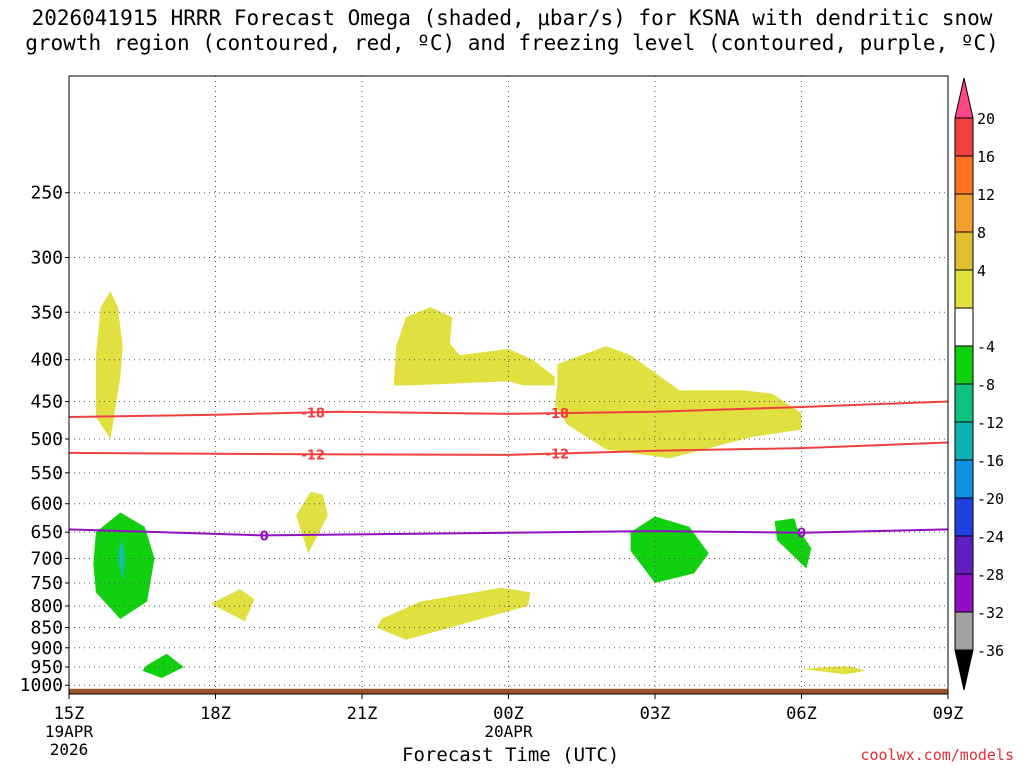 This screenshot has width=1024, height=768. I want to click on colorbar-label: 12, so click(986, 195).